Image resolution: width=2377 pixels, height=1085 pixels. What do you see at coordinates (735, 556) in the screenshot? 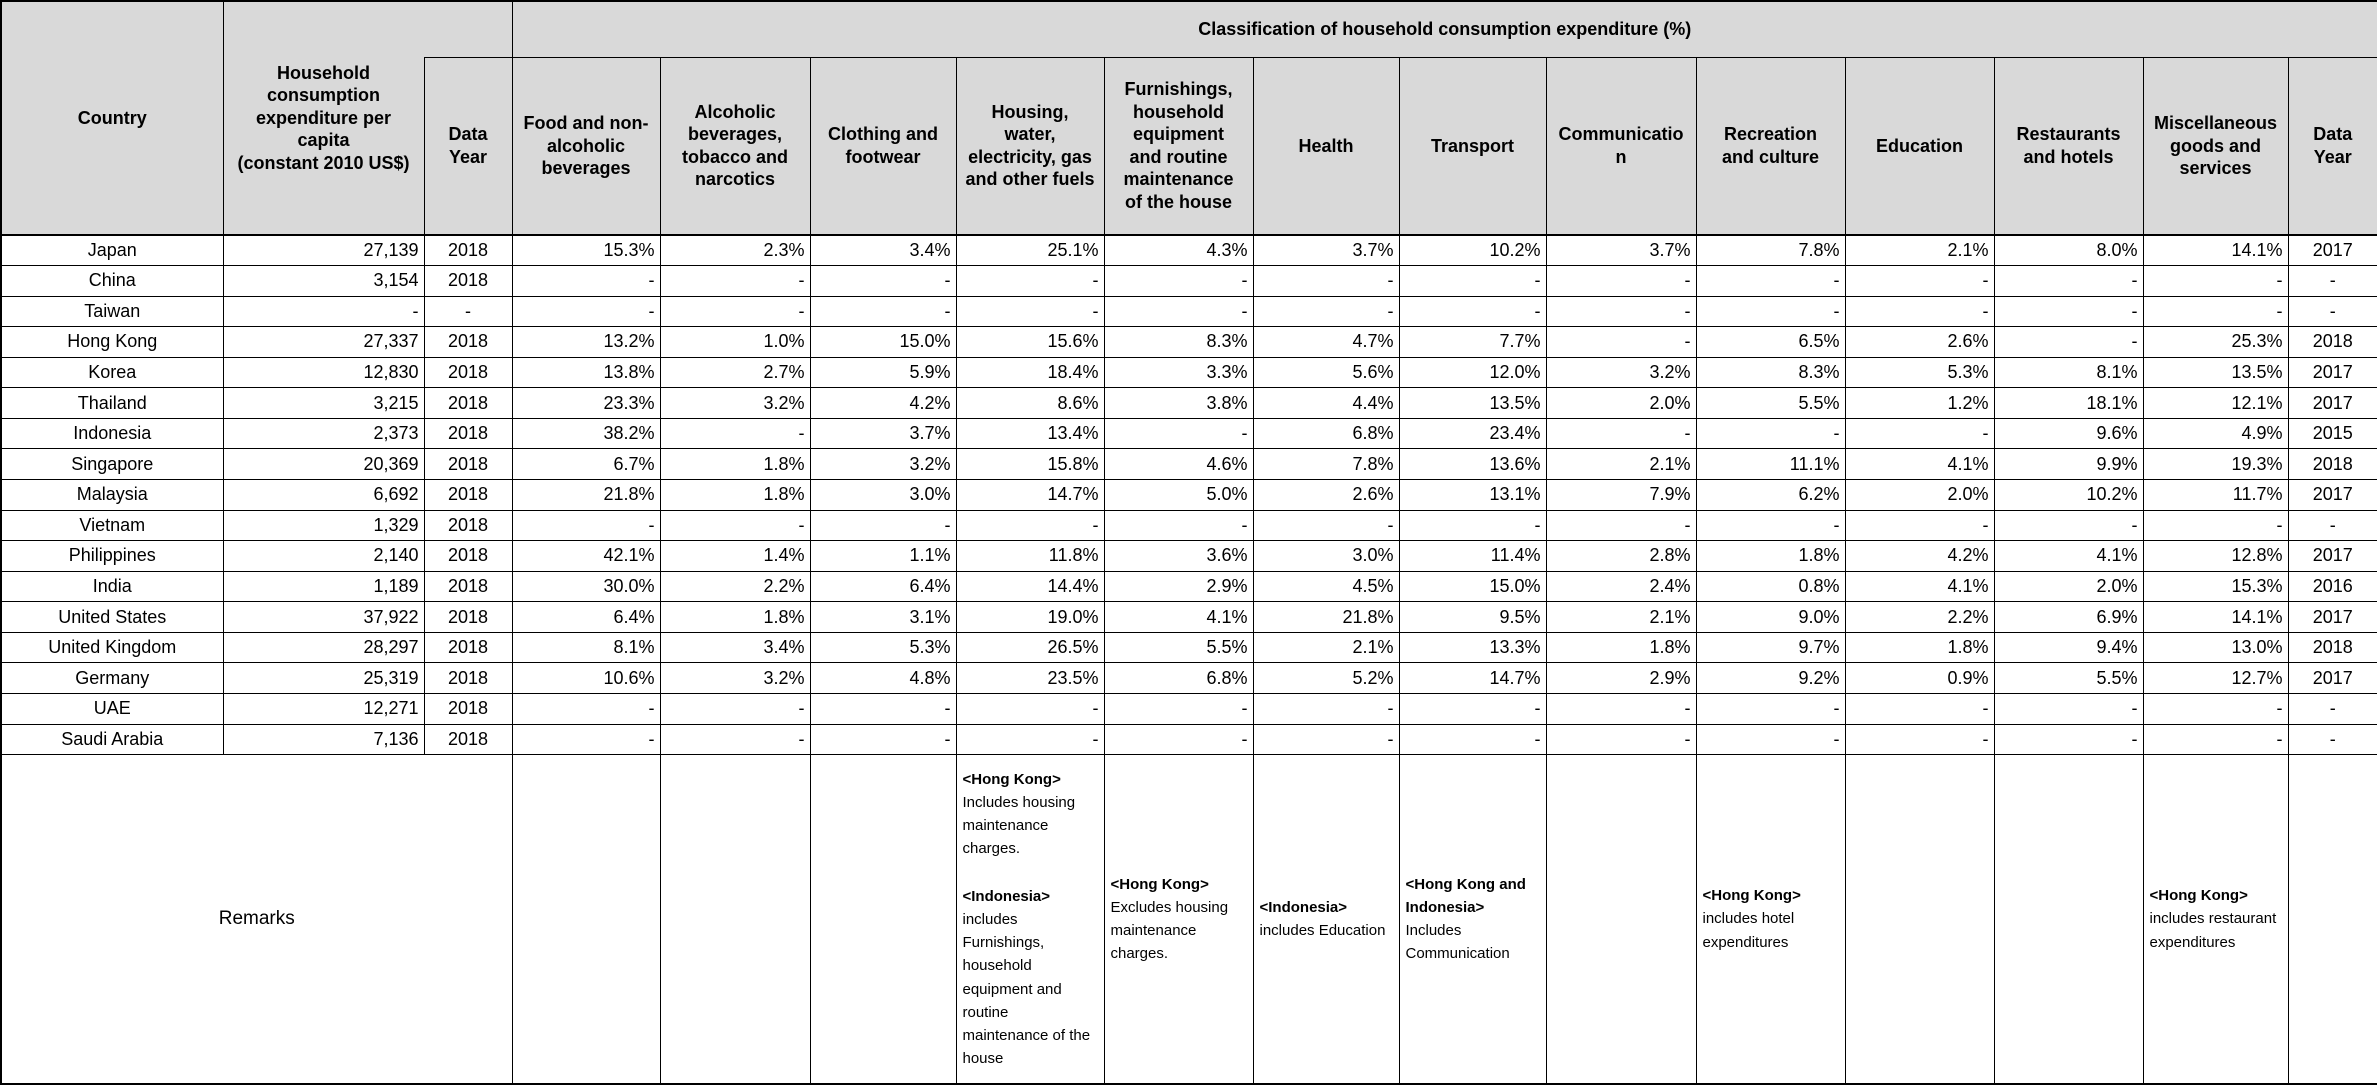
I see `value-cell: 1.4%` at bounding box center [735, 556].